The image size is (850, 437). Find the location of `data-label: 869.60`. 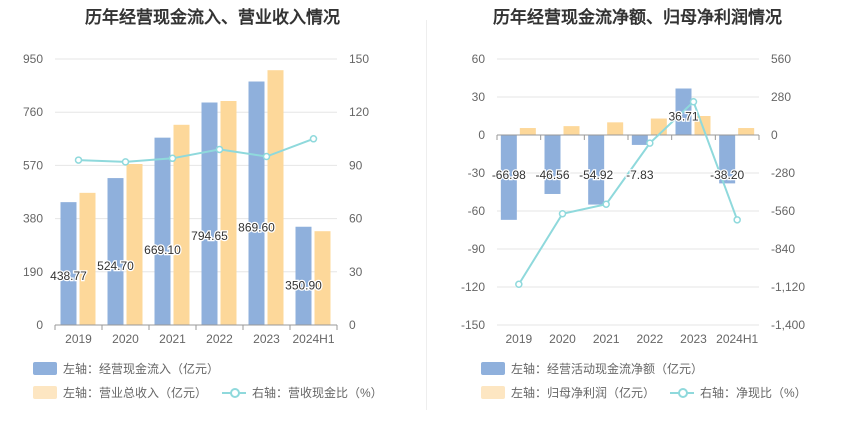

data-label: 869.60 is located at coordinates (256, 228).